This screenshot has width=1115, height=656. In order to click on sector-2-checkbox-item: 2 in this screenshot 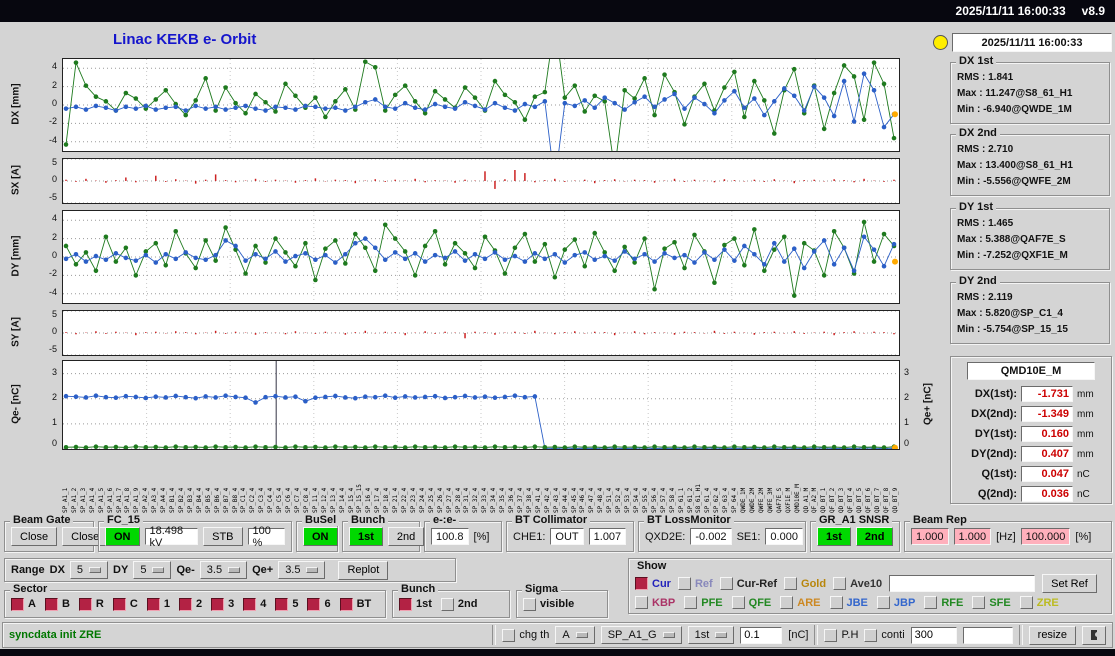, I will do `click(190, 604)`.